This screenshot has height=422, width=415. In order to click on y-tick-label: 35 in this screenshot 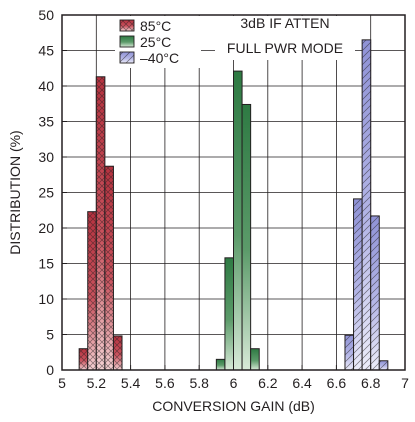, I will do `click(46, 122)`.